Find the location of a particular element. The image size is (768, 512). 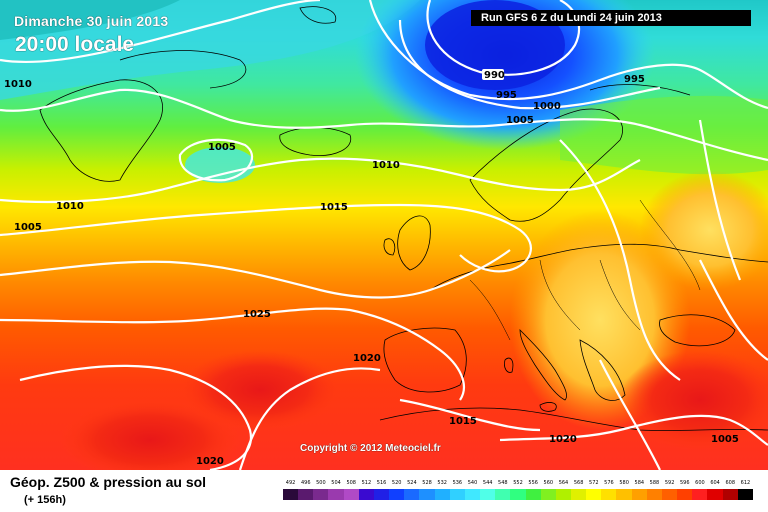

scale-tick-label: 504 is located at coordinates (336, 483).